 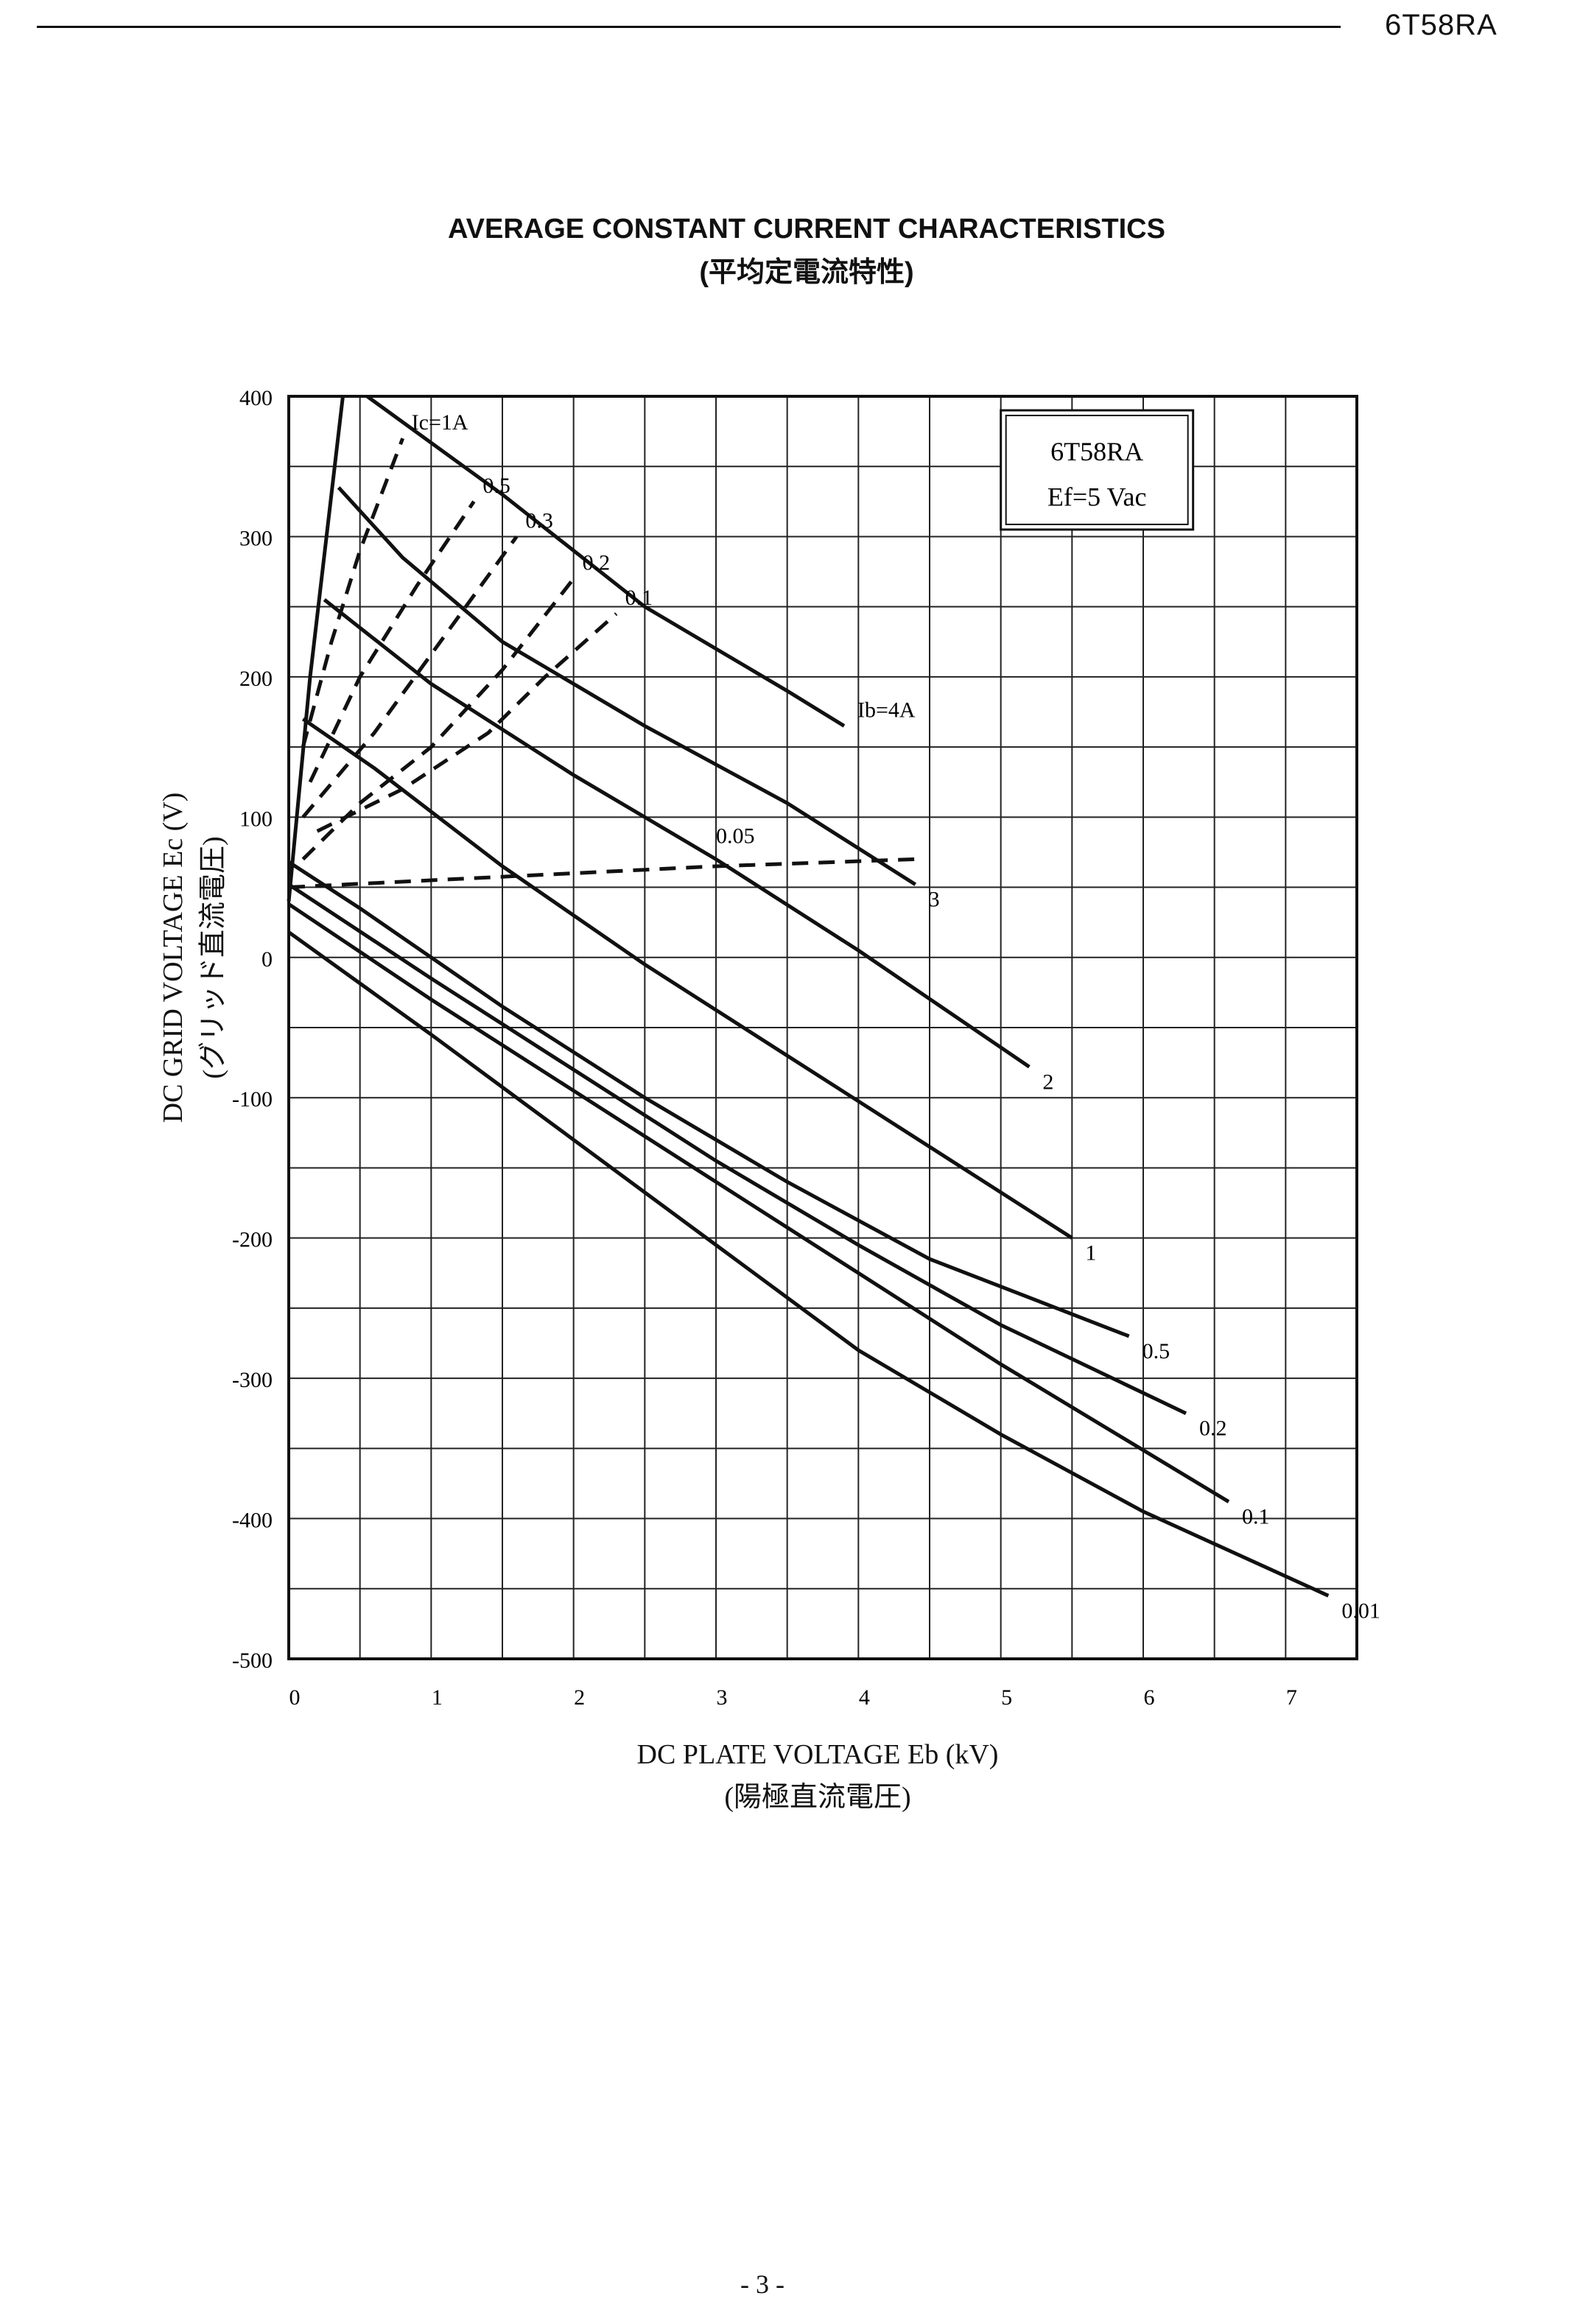 What do you see at coordinates (316, 649) in the screenshot?
I see `envelope-line` at bounding box center [316, 649].